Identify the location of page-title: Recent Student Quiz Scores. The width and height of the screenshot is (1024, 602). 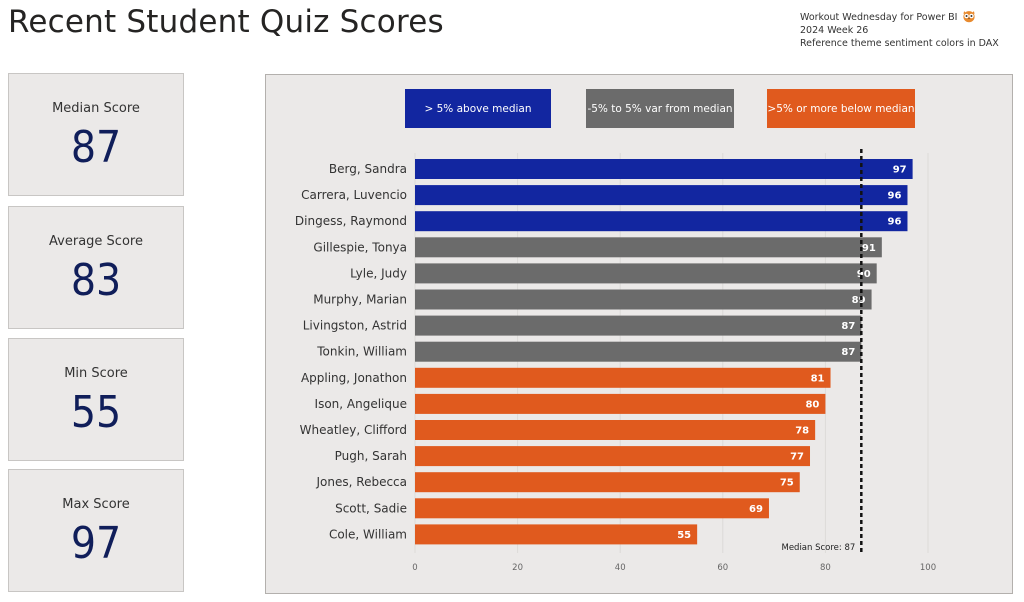
(226, 22).